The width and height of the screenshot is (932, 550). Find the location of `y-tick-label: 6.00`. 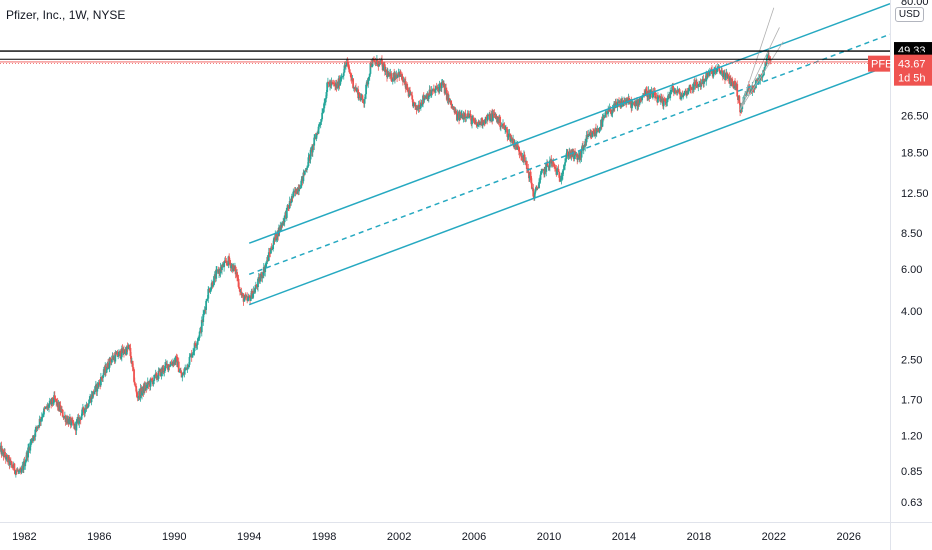

y-tick-label: 6.00 is located at coordinates (911, 270).